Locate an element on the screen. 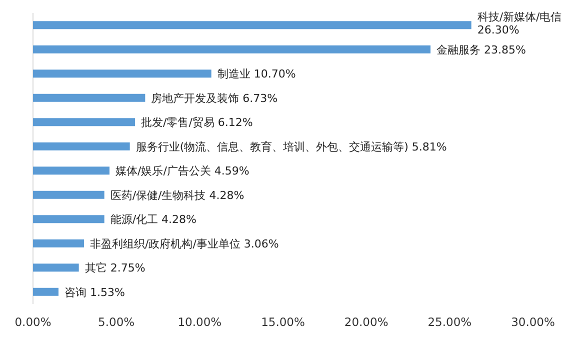 Image resolution: width=572 pixels, height=338 pixels. category-label: 非盈利组织/政府机构/事业单位 3.06% is located at coordinates (184, 243).